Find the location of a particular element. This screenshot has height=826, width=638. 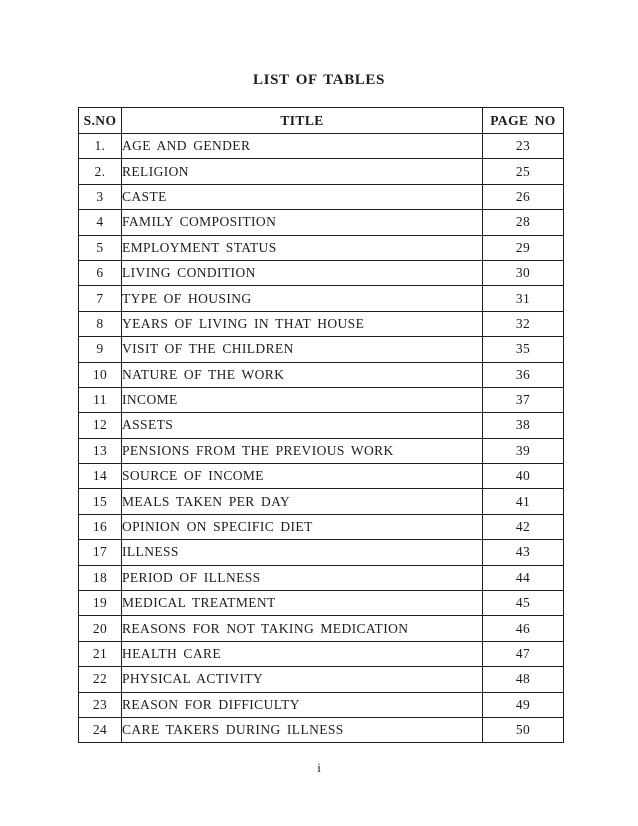

row-serial-number: 5 is located at coordinates (100, 247).